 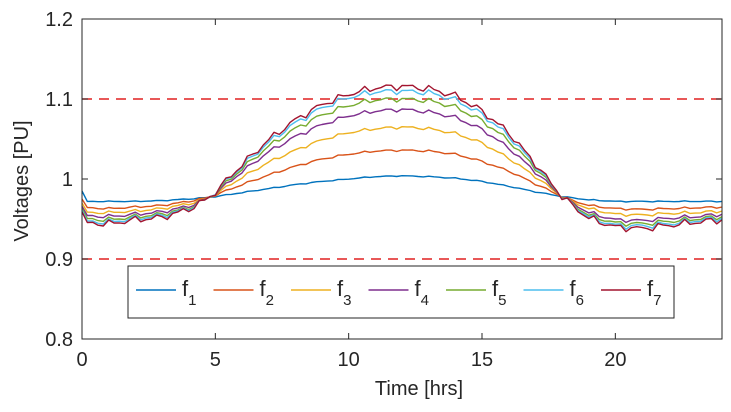 What do you see at coordinates (59, 340) in the screenshot?
I see `y-tick-label: 0.8` at bounding box center [59, 340].